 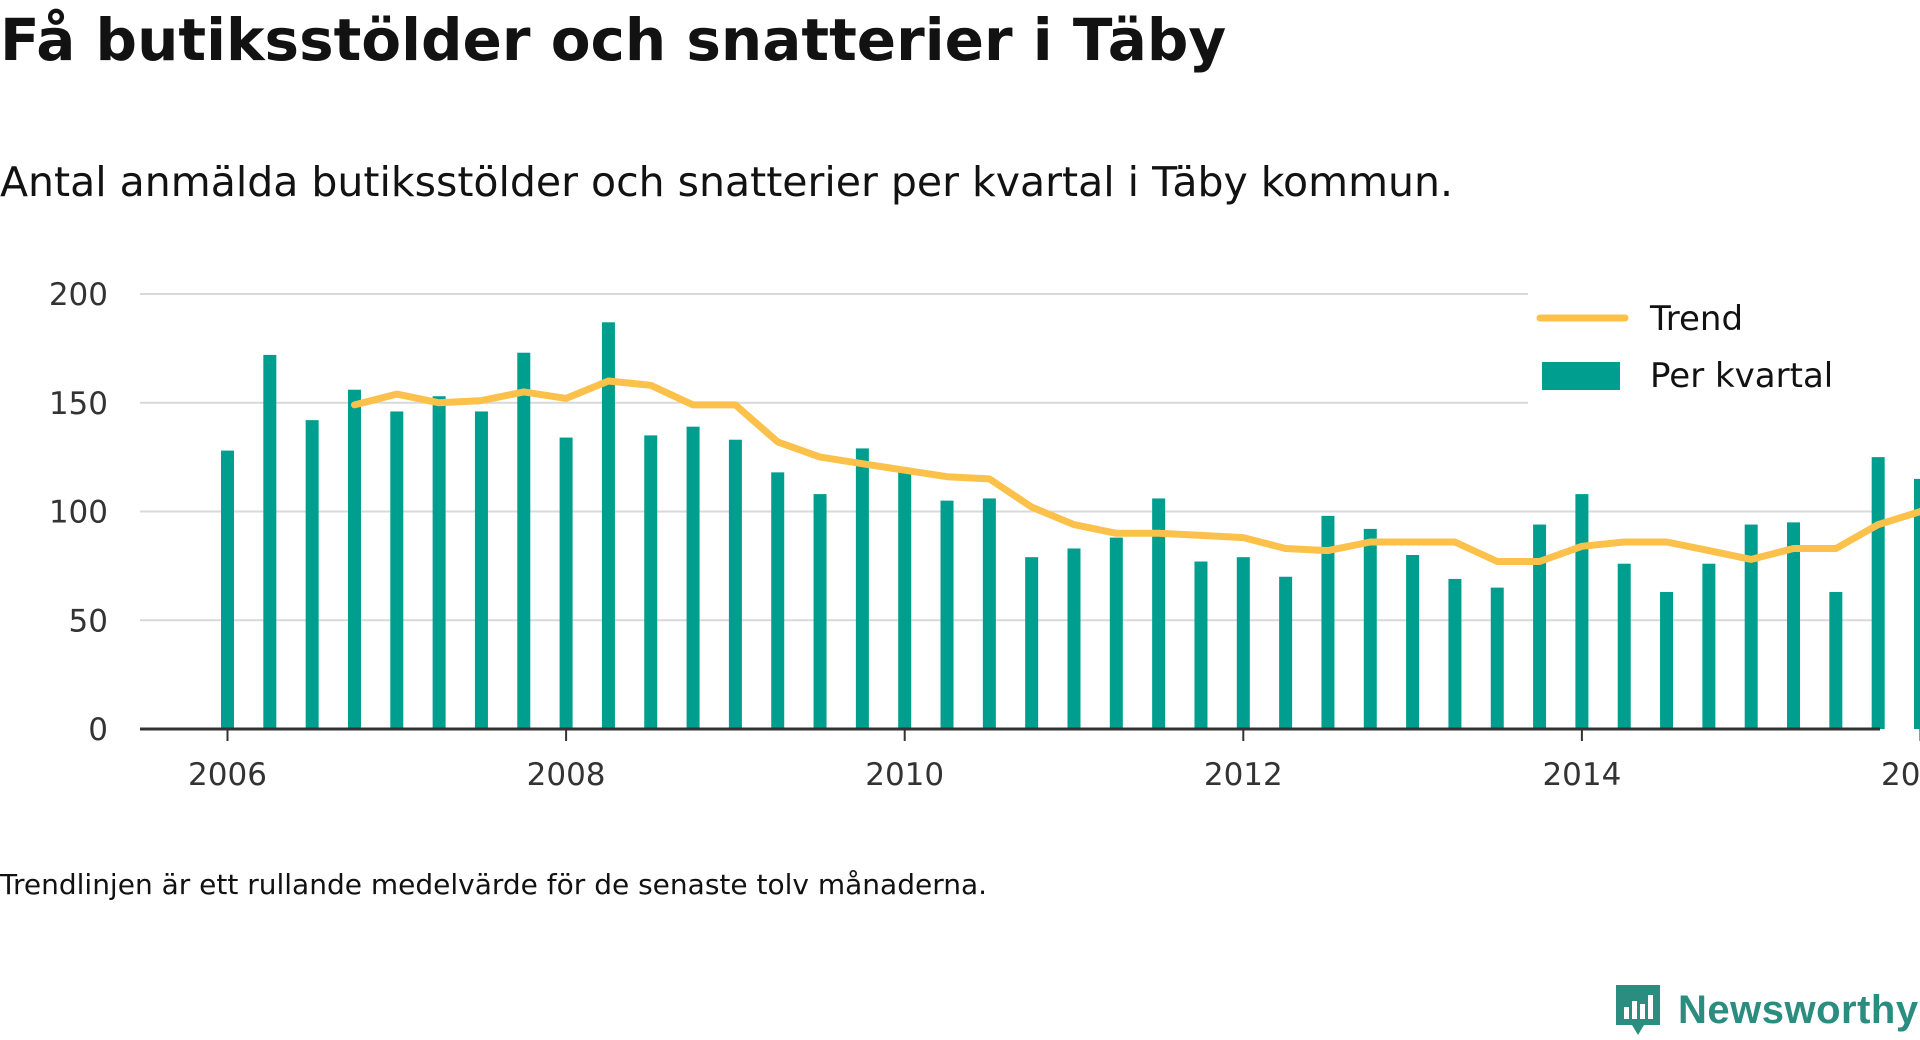 What do you see at coordinates (98, 730) in the screenshot?
I see `y-tick-label: 0` at bounding box center [98, 730].